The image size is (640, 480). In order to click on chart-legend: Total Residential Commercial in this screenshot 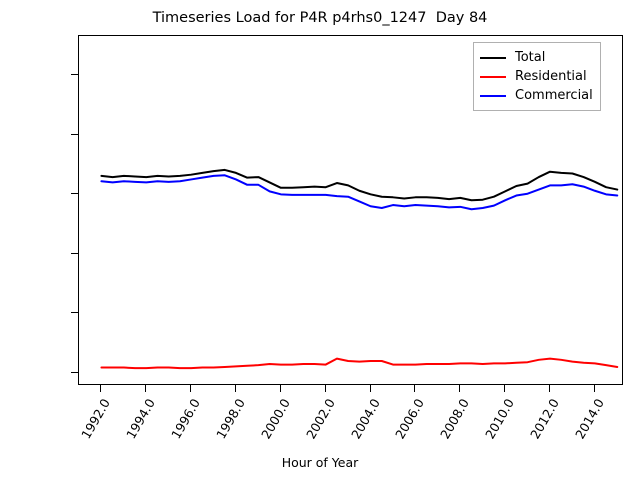, I will do `click(537, 76)`.